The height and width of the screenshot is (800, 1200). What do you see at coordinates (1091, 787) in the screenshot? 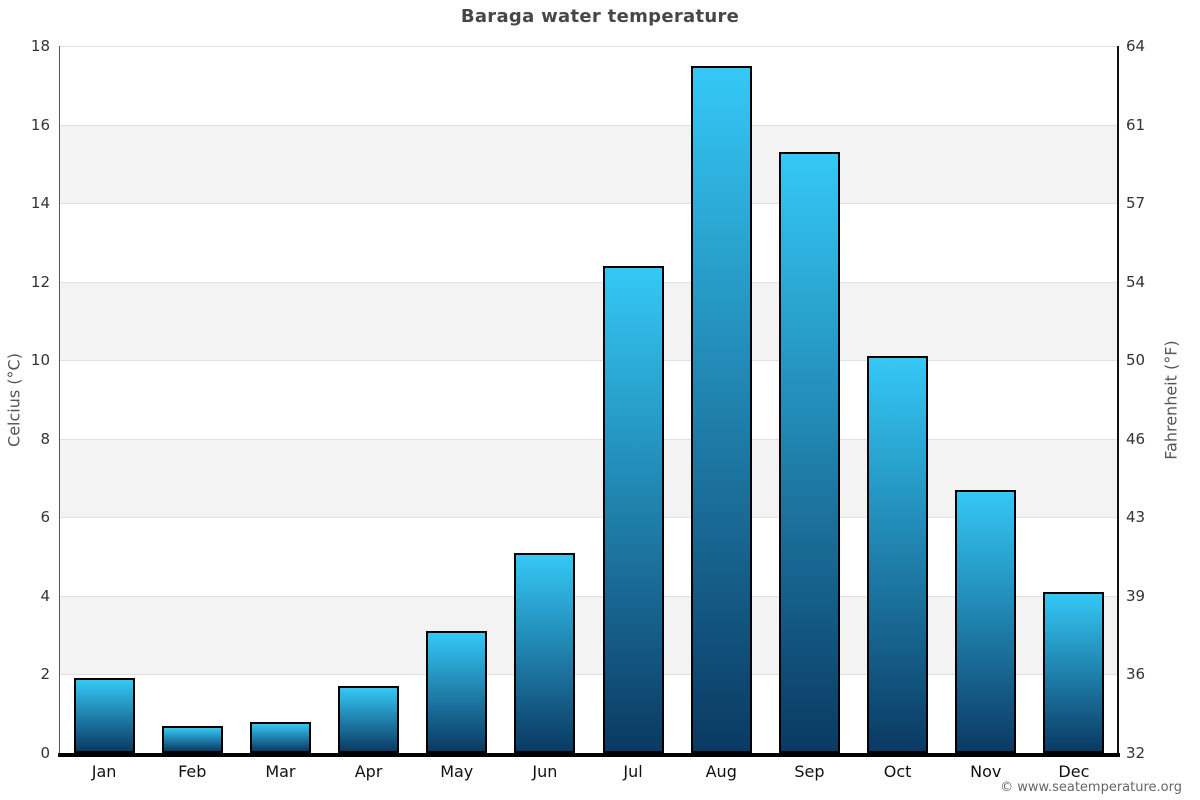
I see `copyright-text: © www.seatemperature.org` at bounding box center [1091, 787].